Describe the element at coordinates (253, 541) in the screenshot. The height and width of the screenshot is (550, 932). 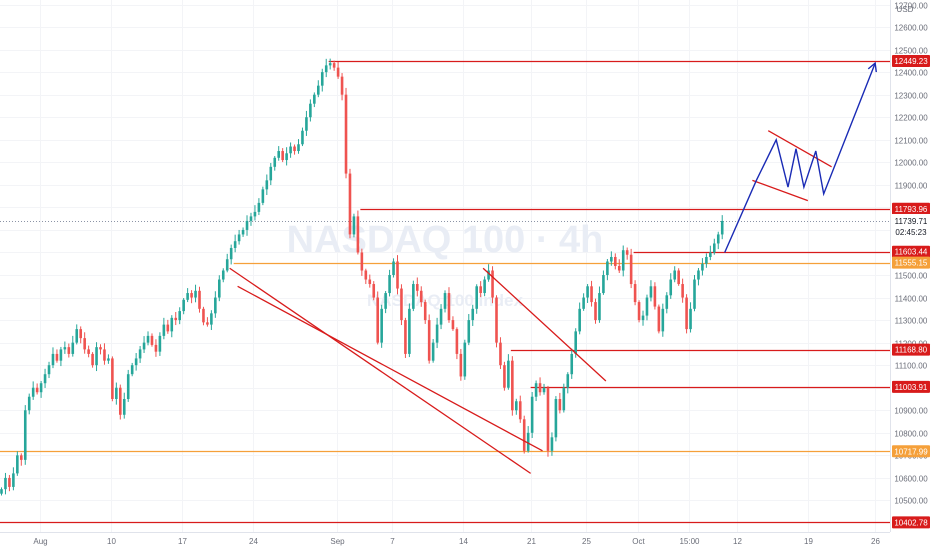
I see `x-tick-label: 24` at that location.